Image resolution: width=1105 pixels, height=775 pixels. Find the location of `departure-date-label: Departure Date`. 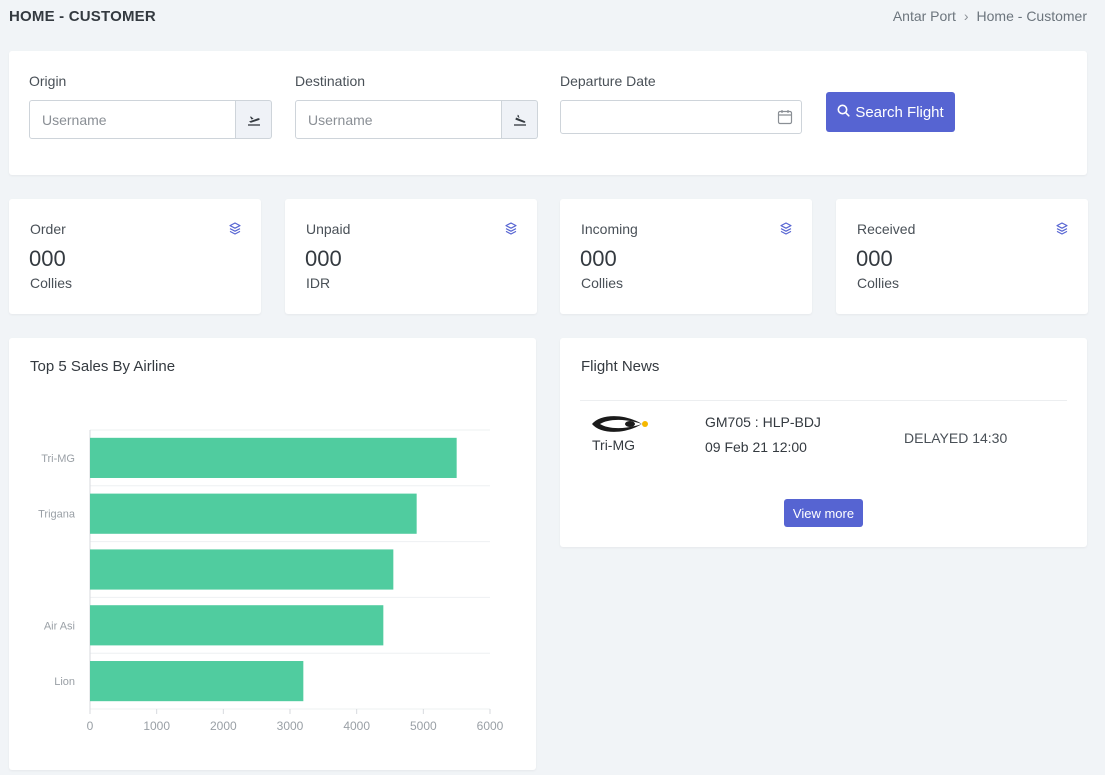

departure-date-label: Departure Date is located at coordinates (608, 81).